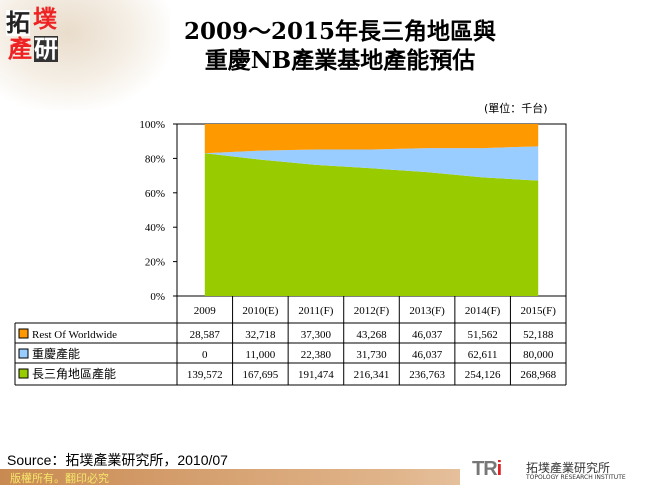 This screenshot has width=650, height=488. Describe the element at coordinates (316, 355) in the screenshot. I see `data-label: 22,380` at that location.